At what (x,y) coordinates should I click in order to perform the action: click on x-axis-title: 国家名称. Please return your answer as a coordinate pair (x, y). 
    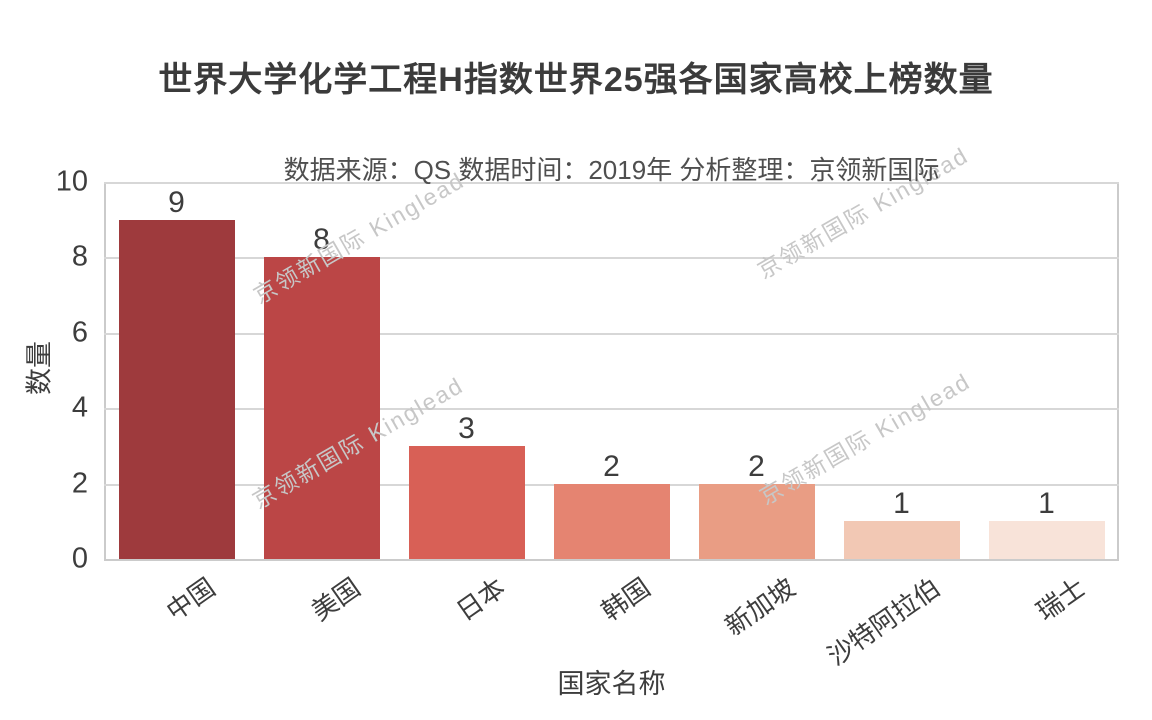
    Looking at the image, I should click on (611, 684).